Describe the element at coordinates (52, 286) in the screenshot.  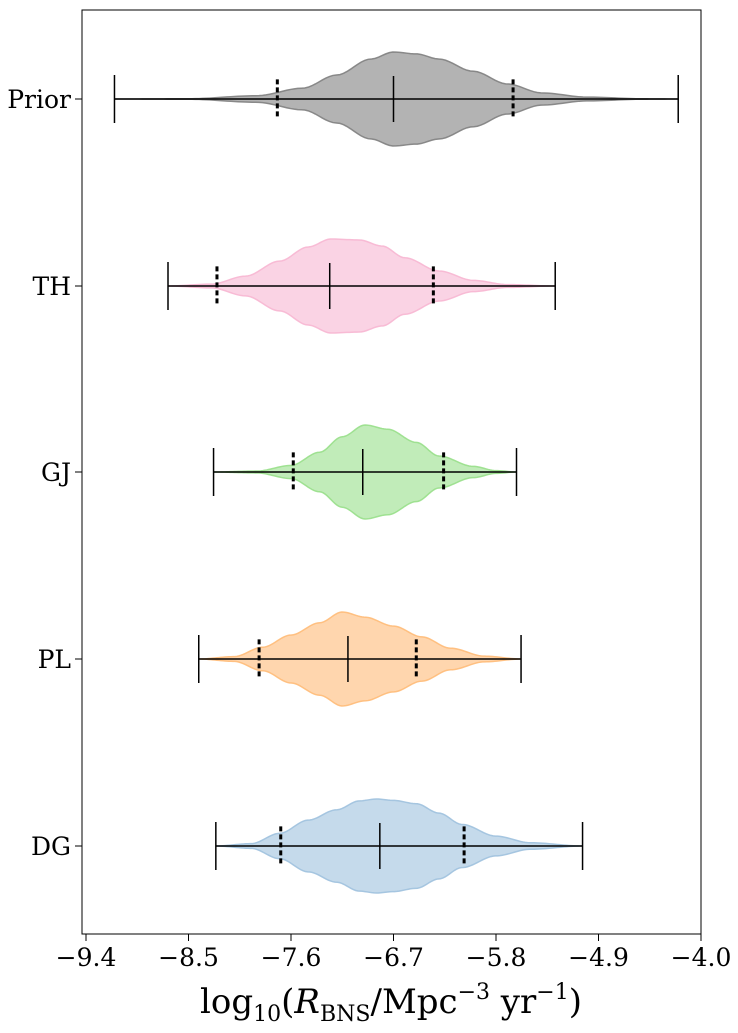
I see `y-category-label: TH` at that location.